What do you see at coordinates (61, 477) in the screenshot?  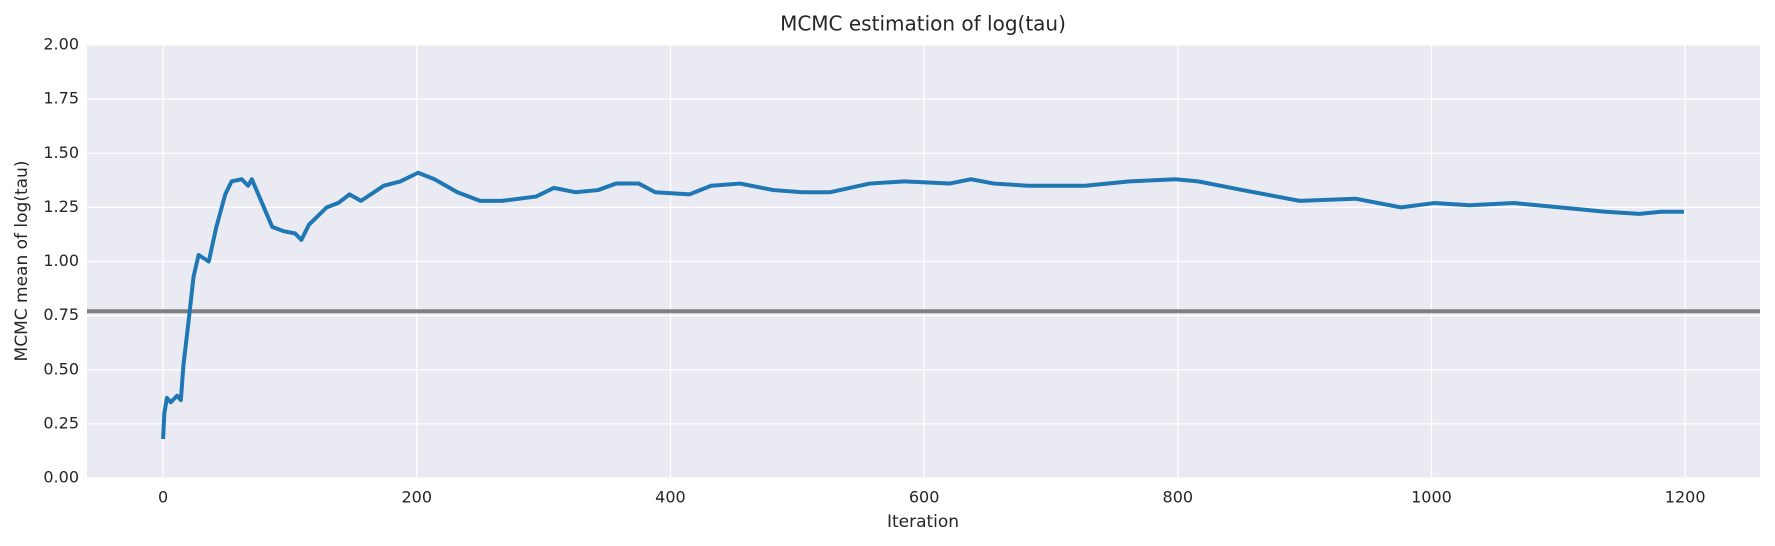 I see `y-tick-label: 0.00` at bounding box center [61, 477].